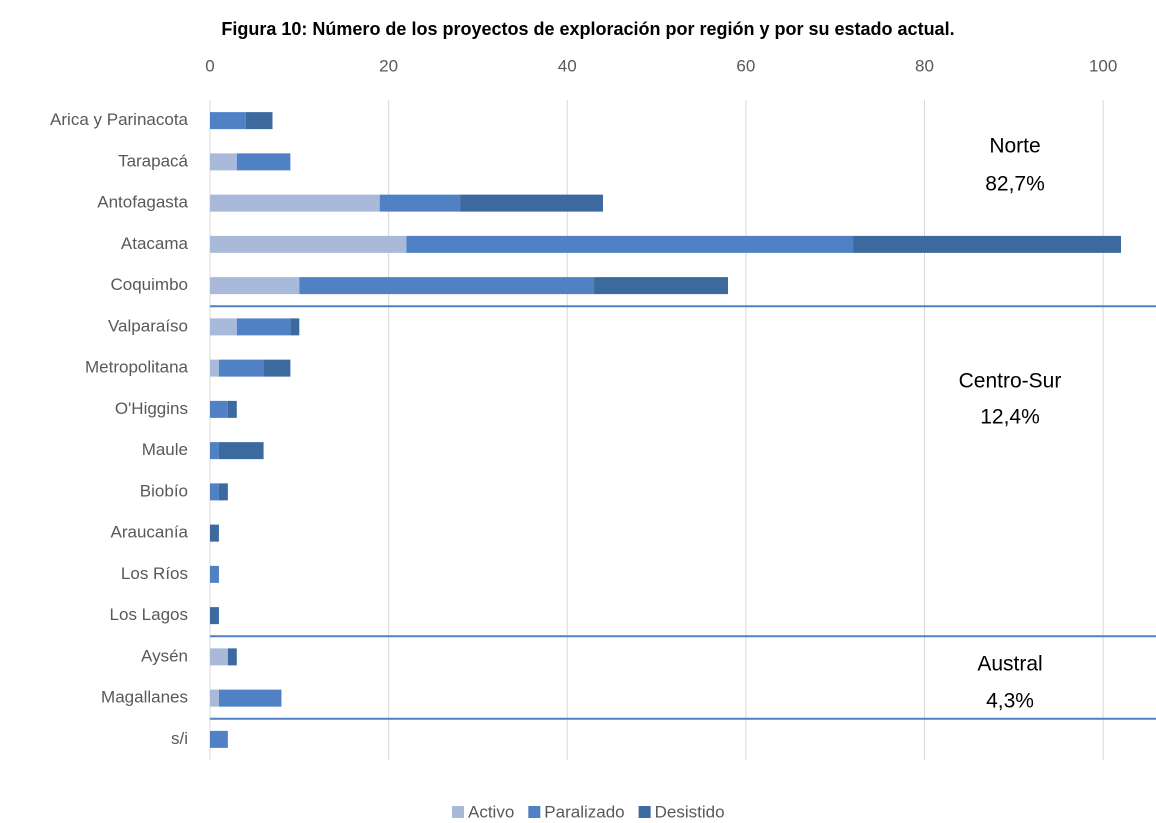 This screenshot has width=1156, height=823. Describe the element at coordinates (154, 573) in the screenshot. I see `y-tick-label: Los Ríos` at that location.